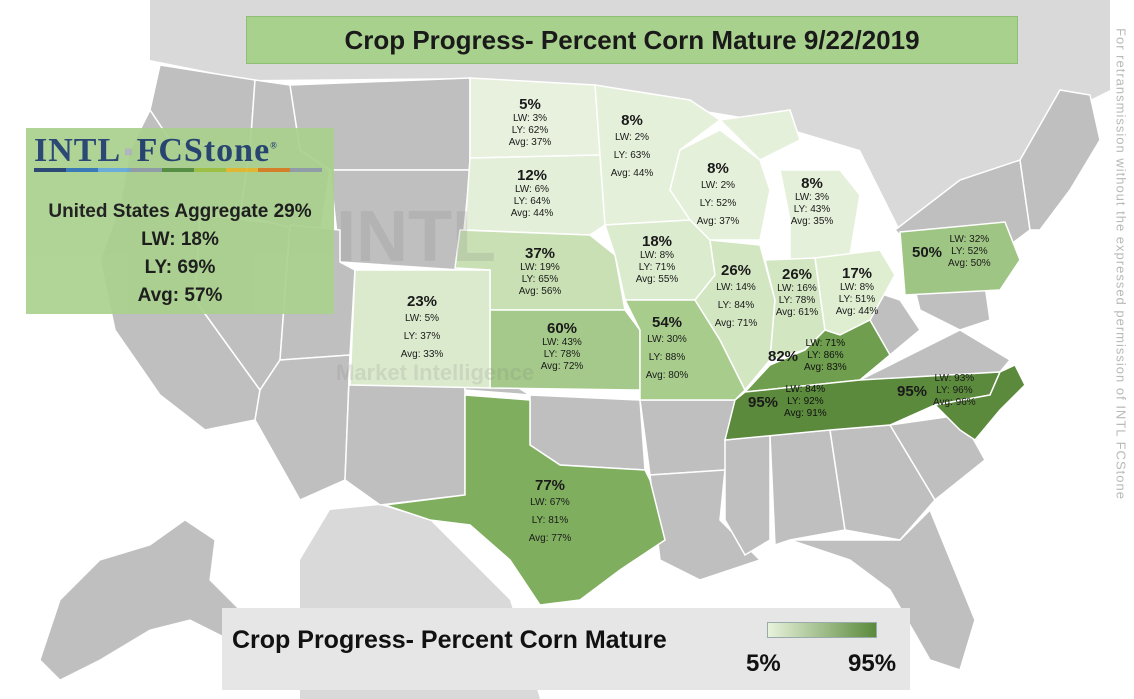 This screenshot has height=699, width=1134. What do you see at coordinates (562, 366) in the screenshot?
I see `state-KS-avg: Avg: 72%` at bounding box center [562, 366].